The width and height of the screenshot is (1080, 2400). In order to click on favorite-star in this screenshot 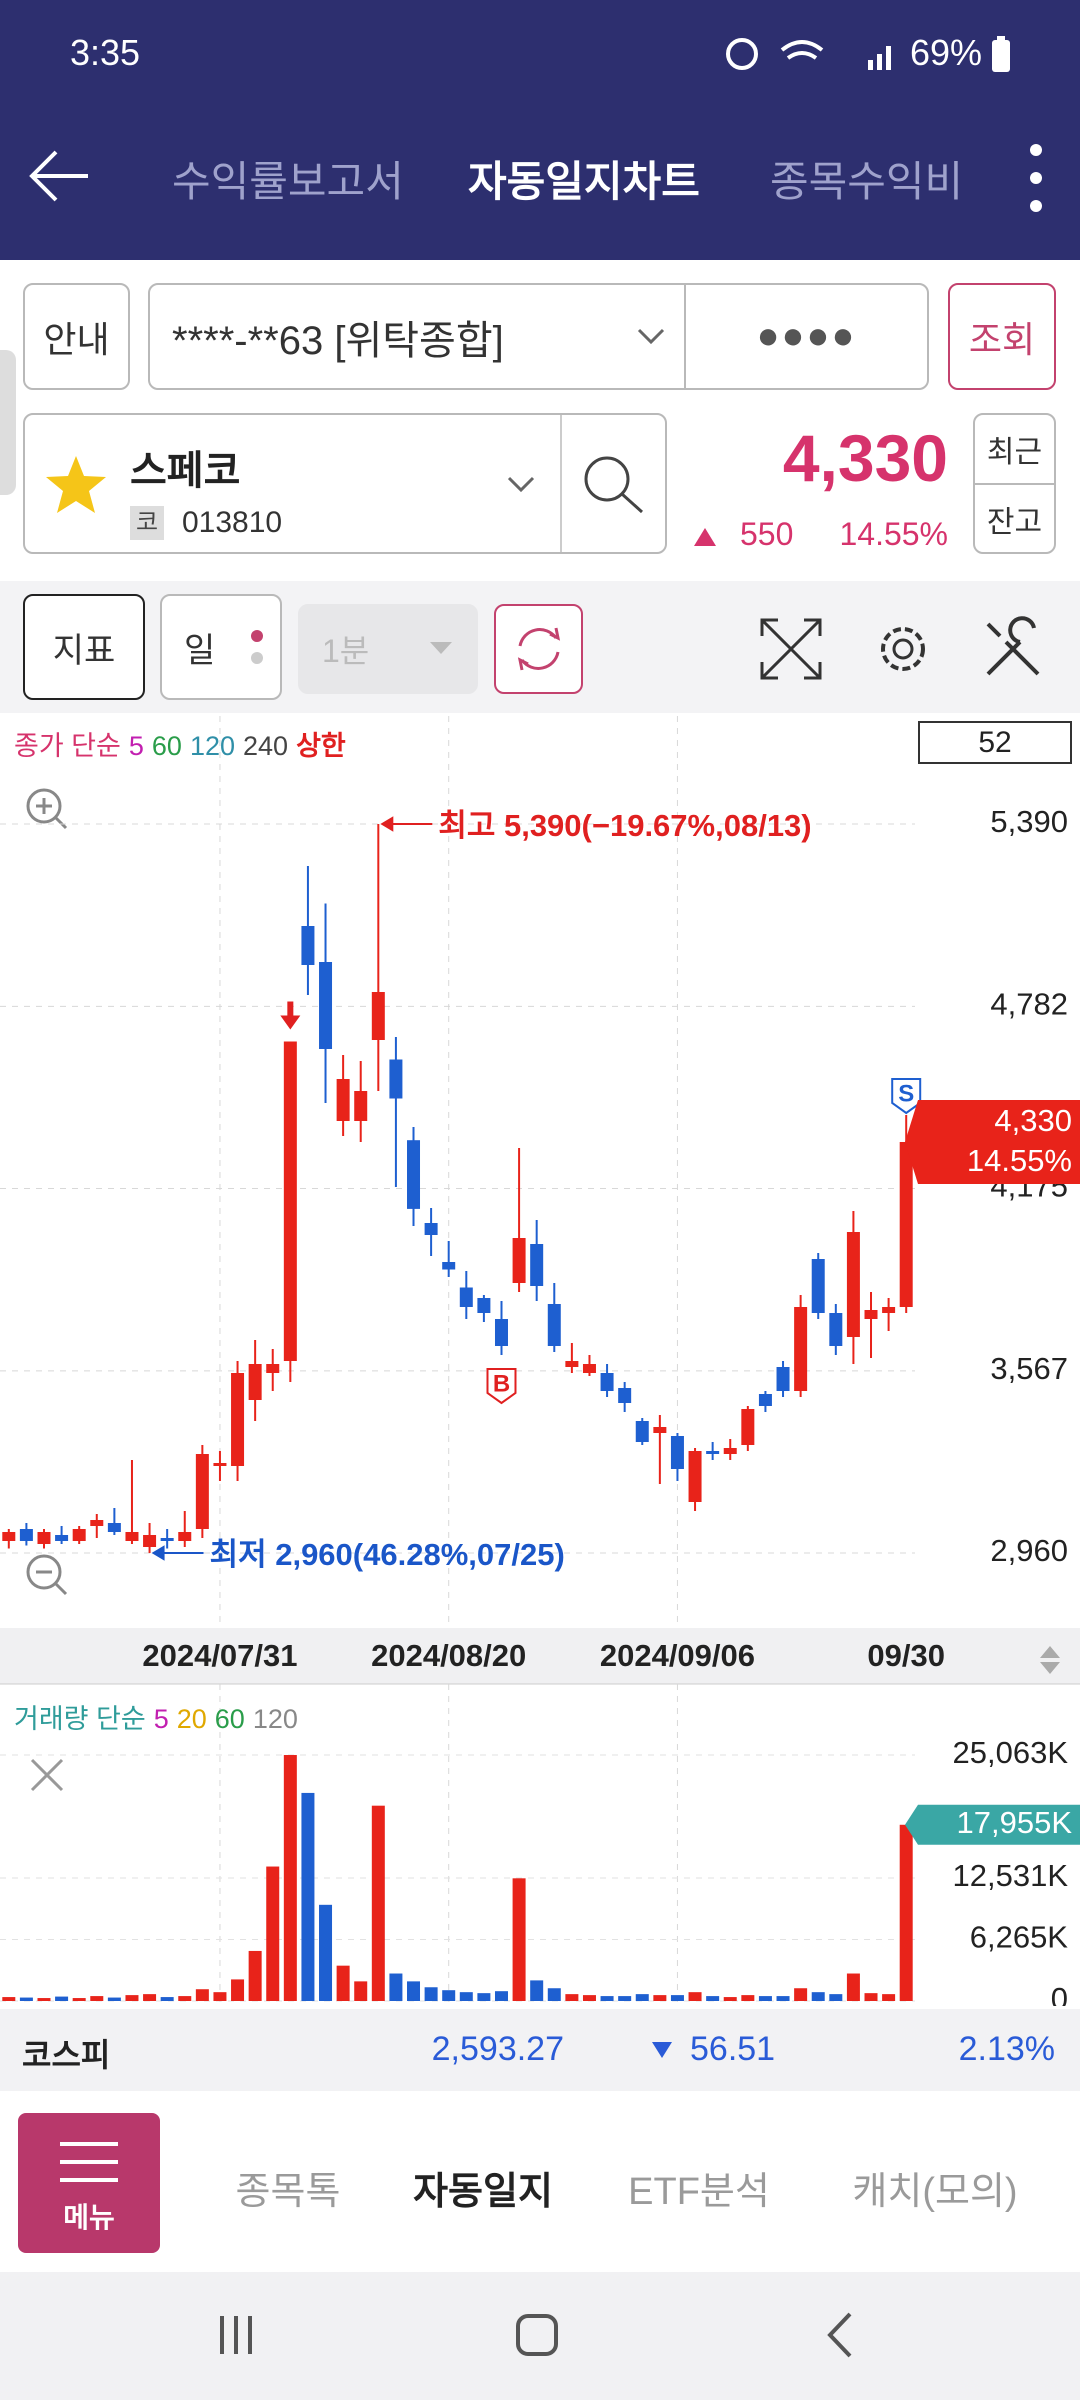, I will do `click(76, 485)`.